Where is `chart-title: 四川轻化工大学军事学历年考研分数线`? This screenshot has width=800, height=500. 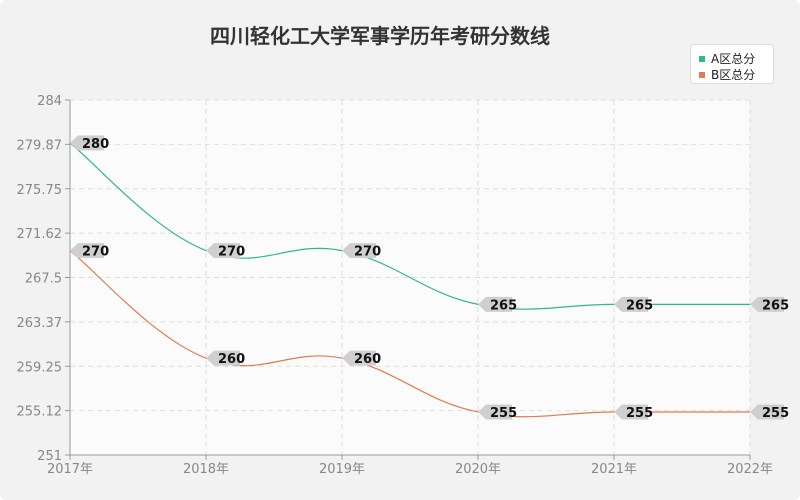 chart-title: 四川轻化工大学军事学历年考研分数线 is located at coordinates (380, 36).